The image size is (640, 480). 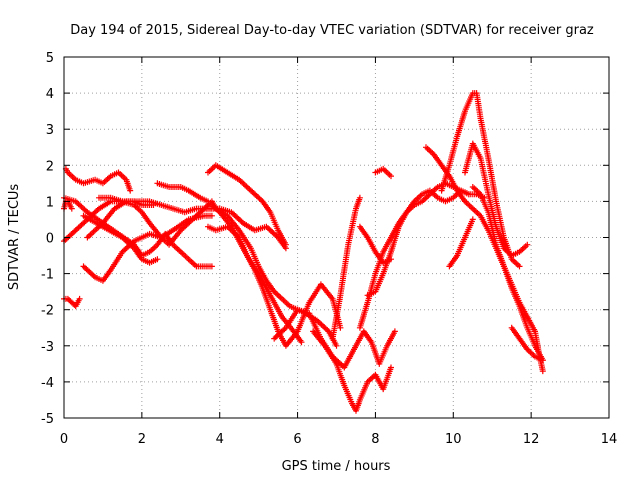 What do you see at coordinates (64, 439) in the screenshot?
I see `x-tick-label: 0` at bounding box center [64, 439].